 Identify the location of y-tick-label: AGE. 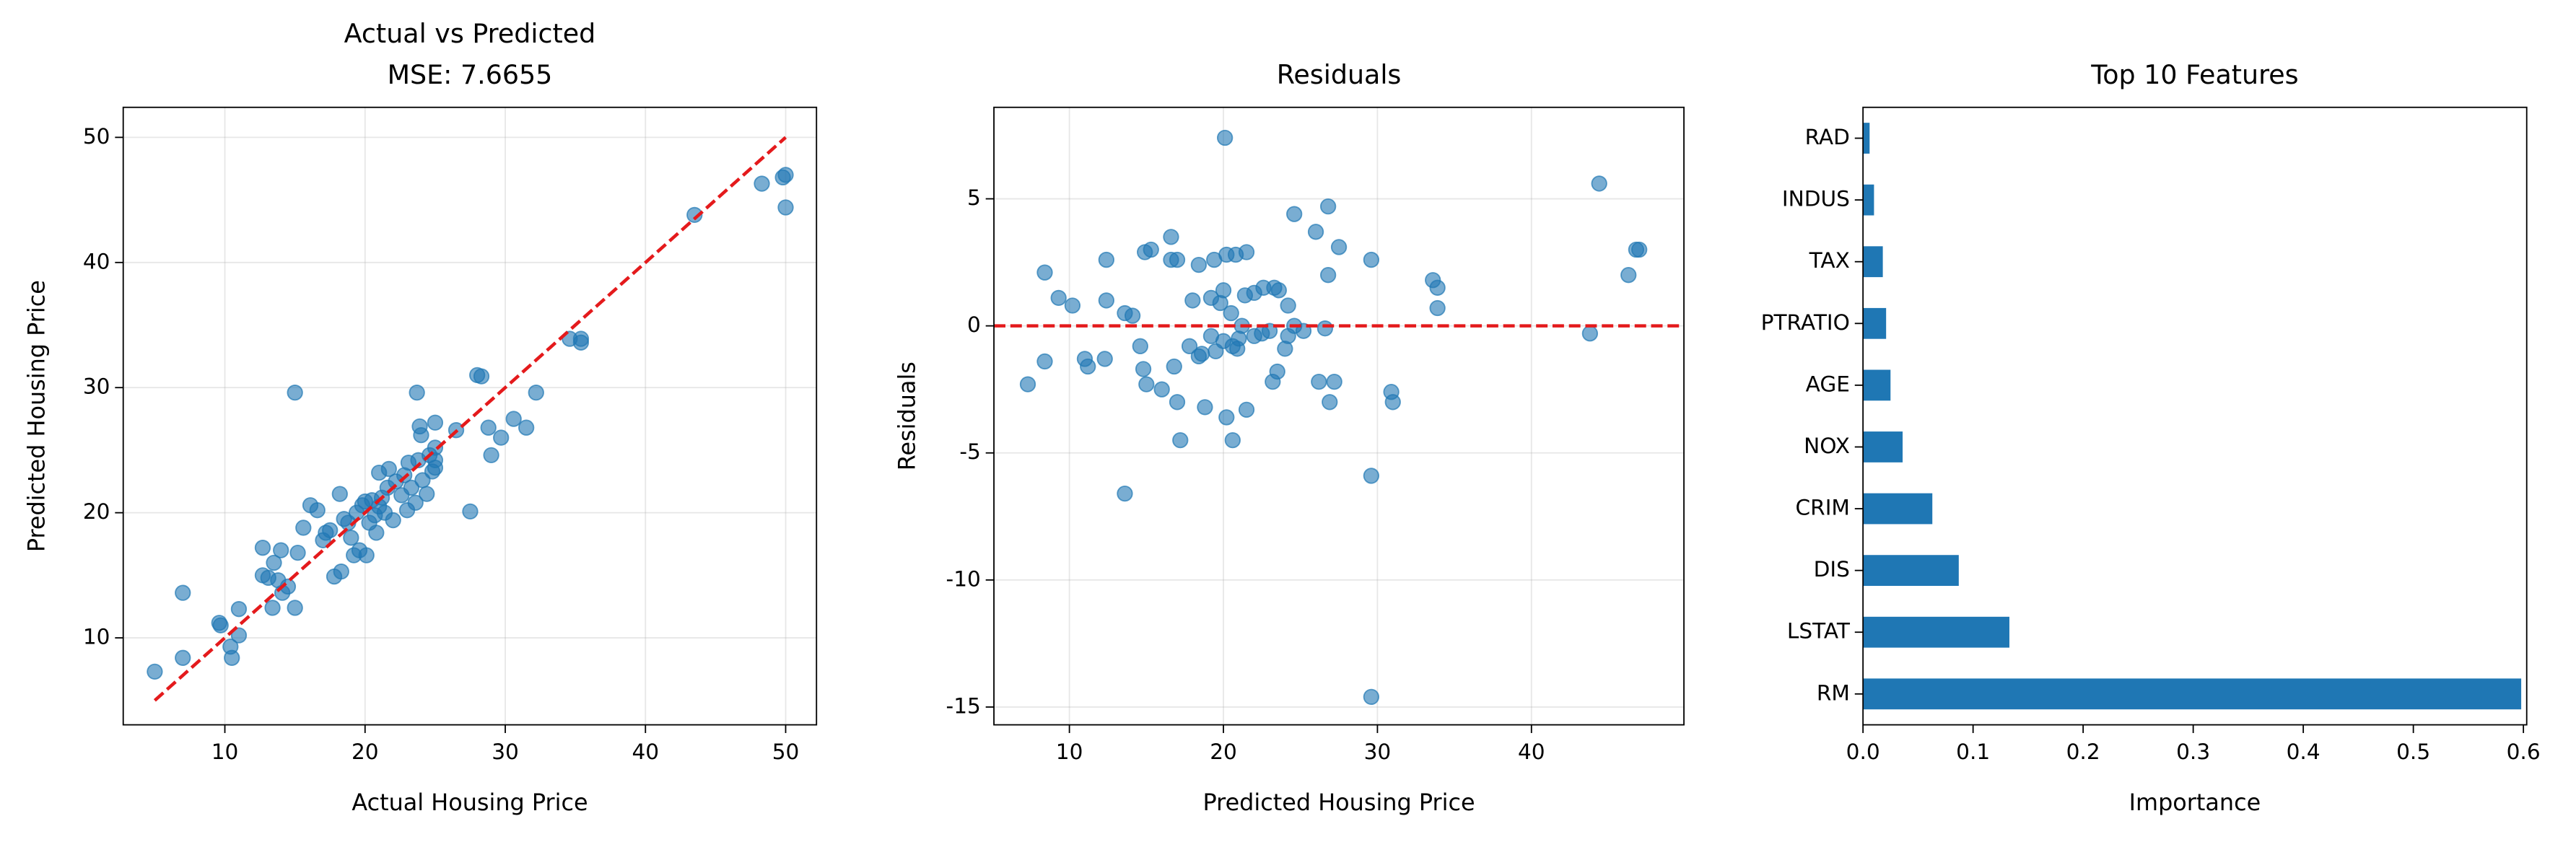
(1828, 384).